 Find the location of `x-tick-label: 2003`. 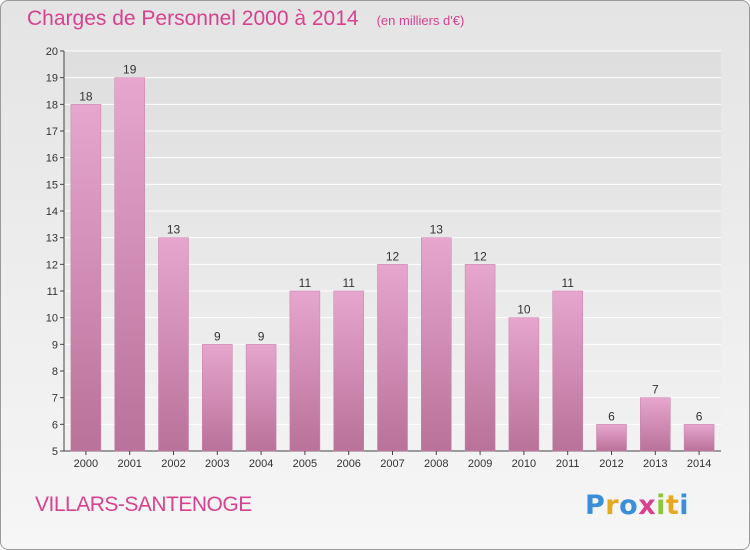

x-tick-label: 2003 is located at coordinates (217, 464).